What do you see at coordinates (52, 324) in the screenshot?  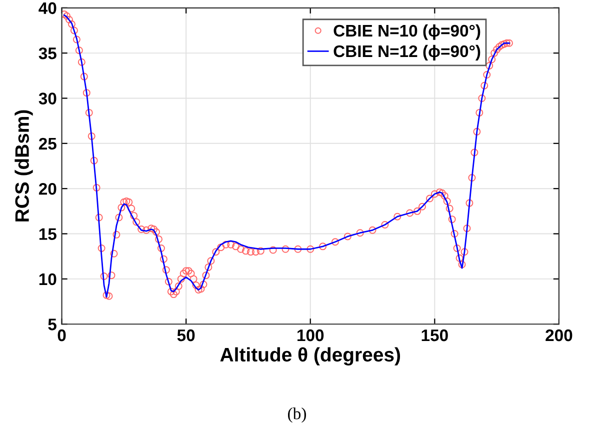 I see `y-tick-label: 5` at bounding box center [52, 324].